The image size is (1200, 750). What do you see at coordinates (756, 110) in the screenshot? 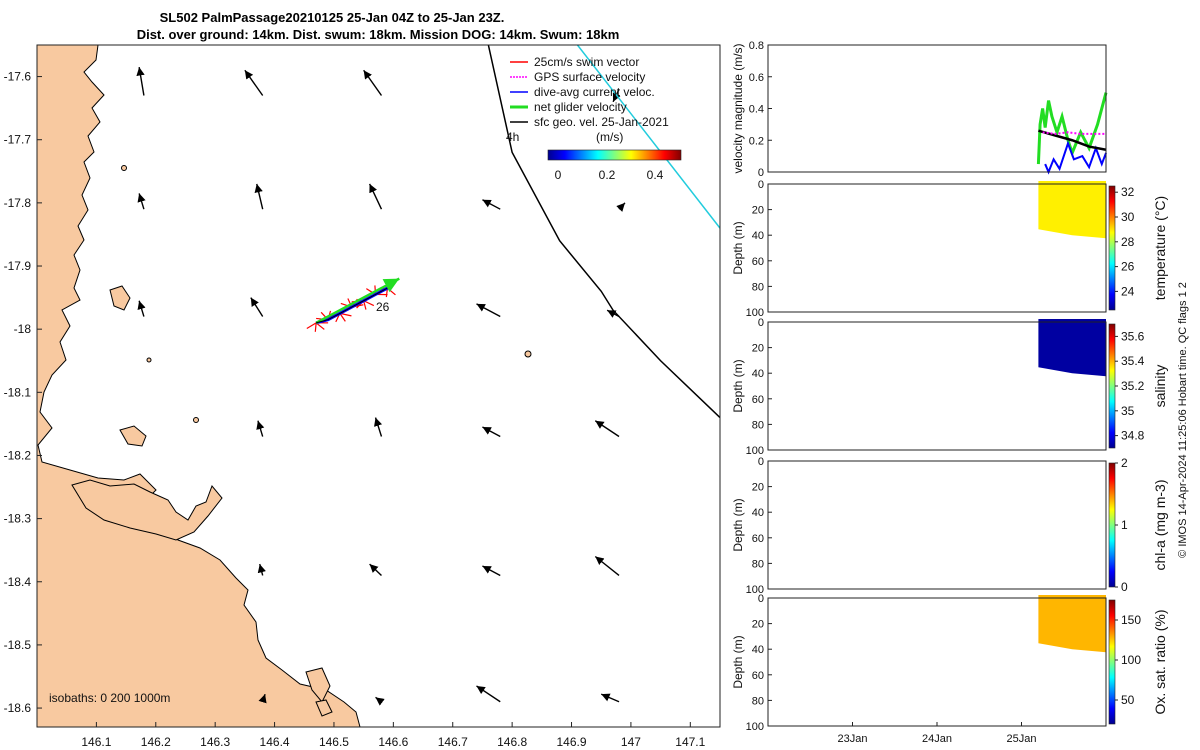
I see `panel-y-tick-label: 0.4` at bounding box center [756, 110].